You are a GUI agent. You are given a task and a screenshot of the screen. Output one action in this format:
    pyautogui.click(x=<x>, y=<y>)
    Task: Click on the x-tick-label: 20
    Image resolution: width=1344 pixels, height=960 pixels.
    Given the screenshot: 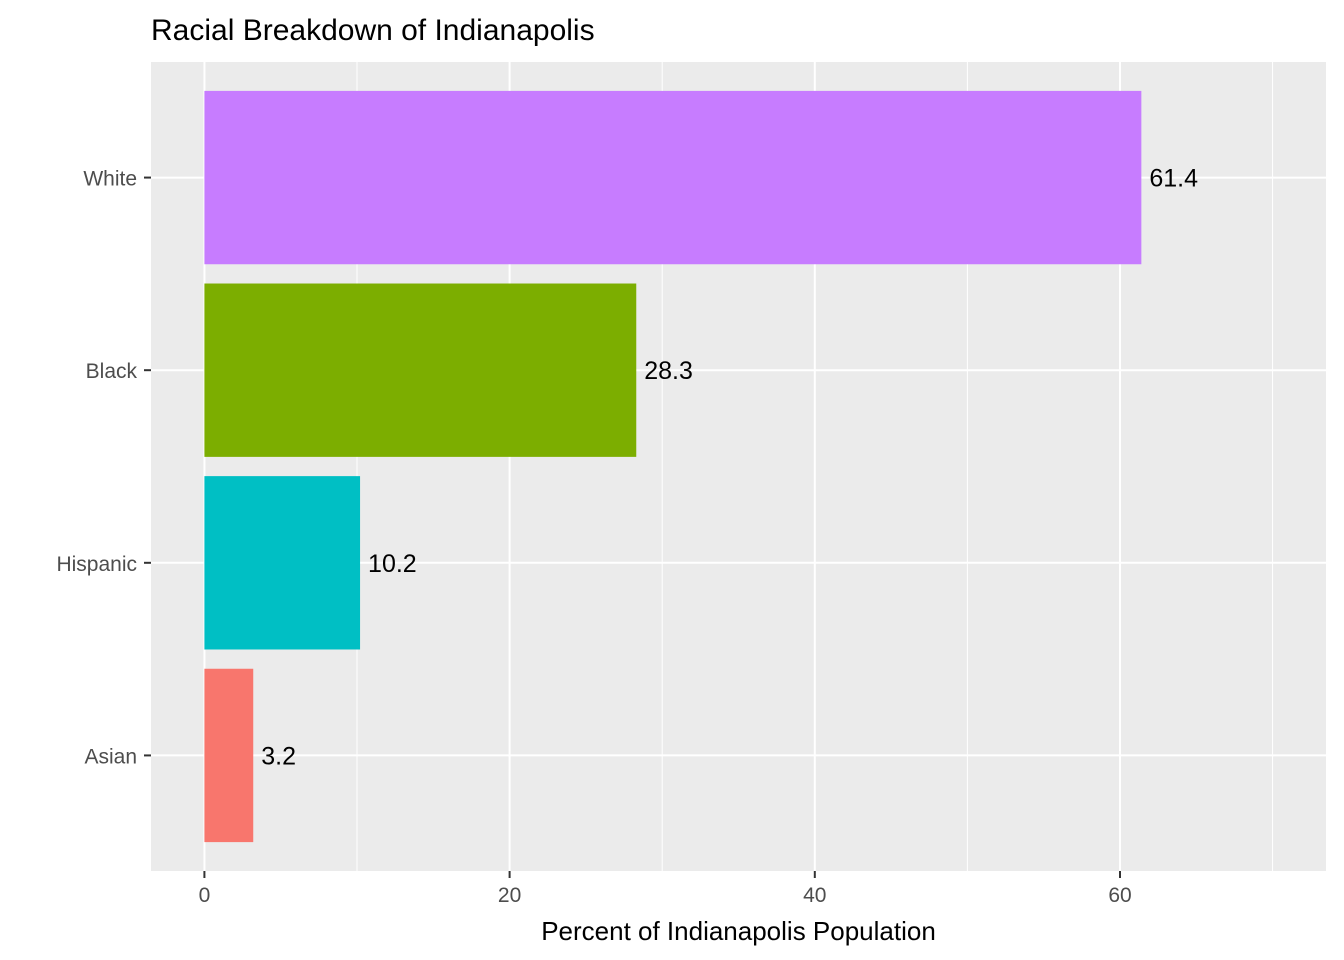 What is the action you would take?
    pyautogui.click(x=509, y=895)
    